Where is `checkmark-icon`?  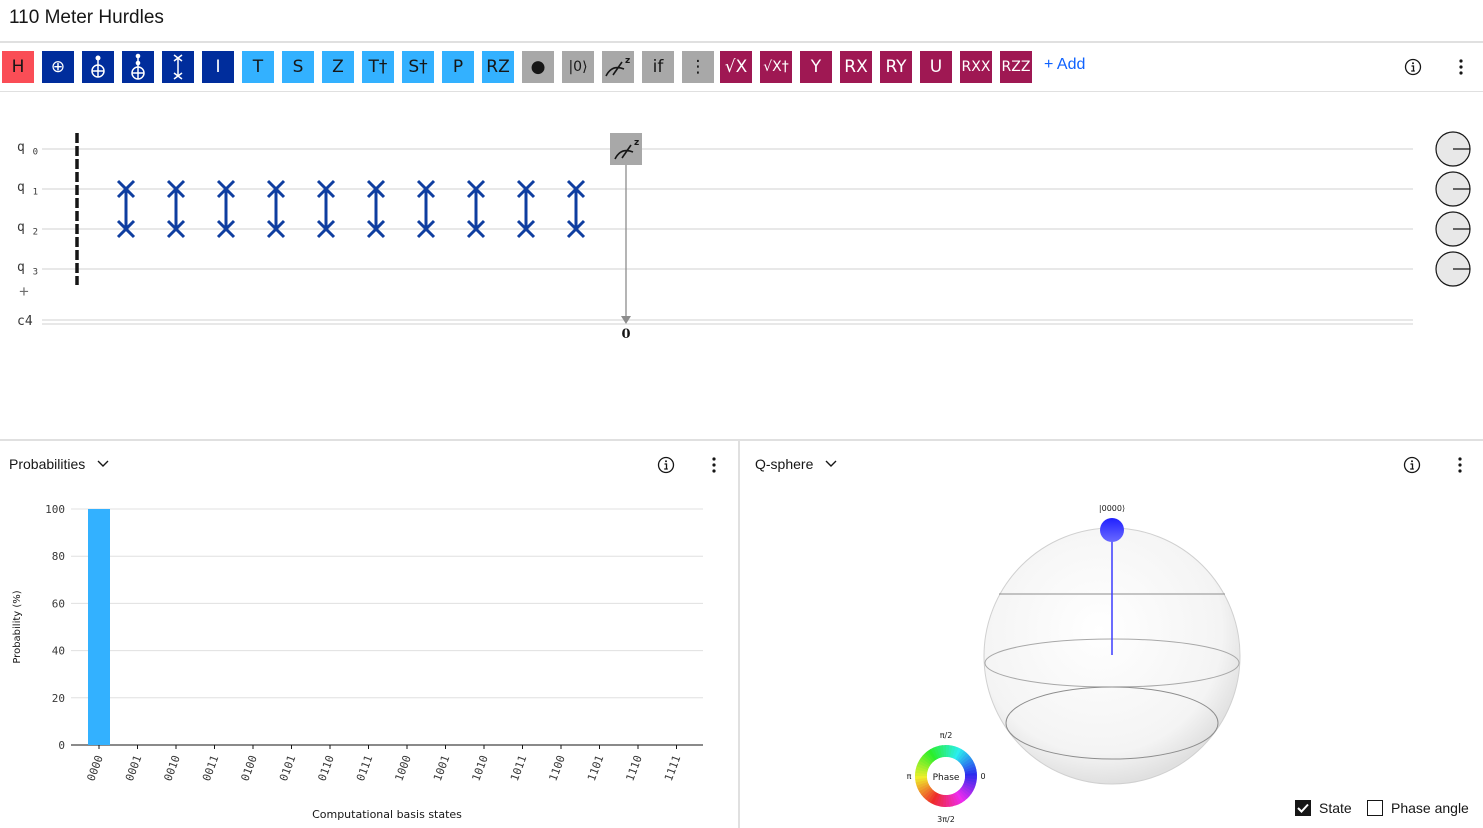
checkmark-icon is located at coordinates (1303, 808).